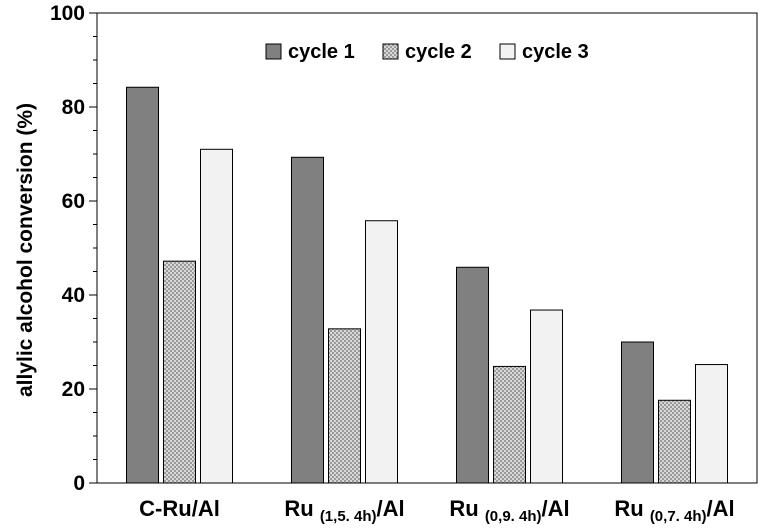 This screenshot has width=765, height=530. I want to click on y-tick-label: 20, so click(73, 389).